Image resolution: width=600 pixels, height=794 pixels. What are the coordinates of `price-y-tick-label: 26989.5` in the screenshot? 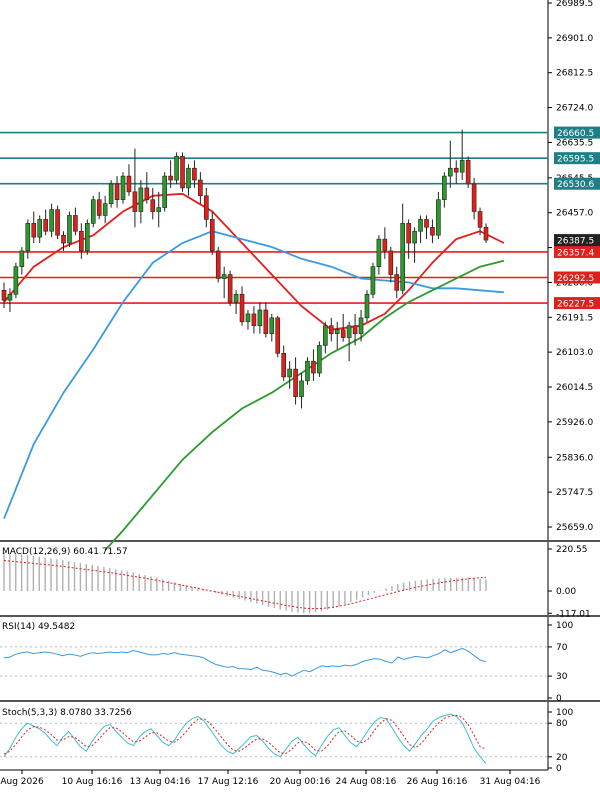 It's located at (574, 4).